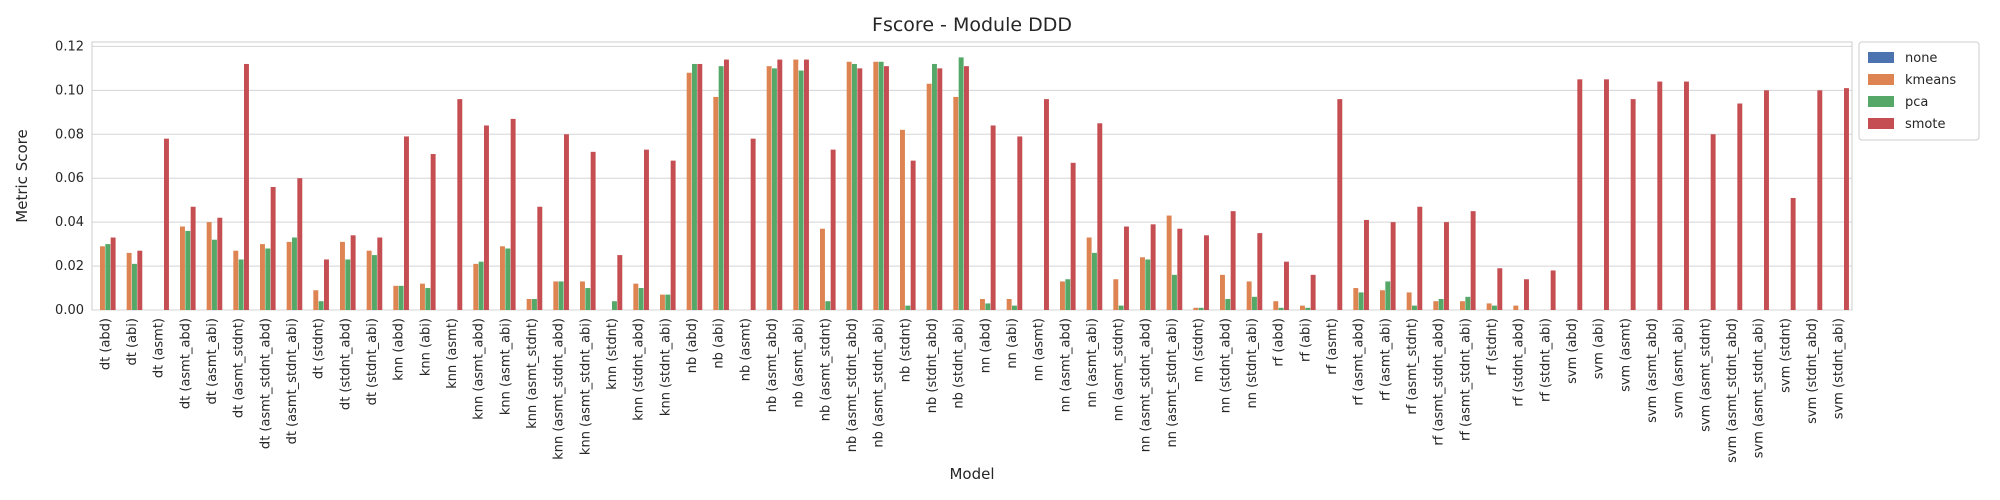 This screenshot has width=2000, height=500. Describe the element at coordinates (1545, 360) in the screenshot. I see `x-tick-label: rf (stdnt_abi)` at that location.